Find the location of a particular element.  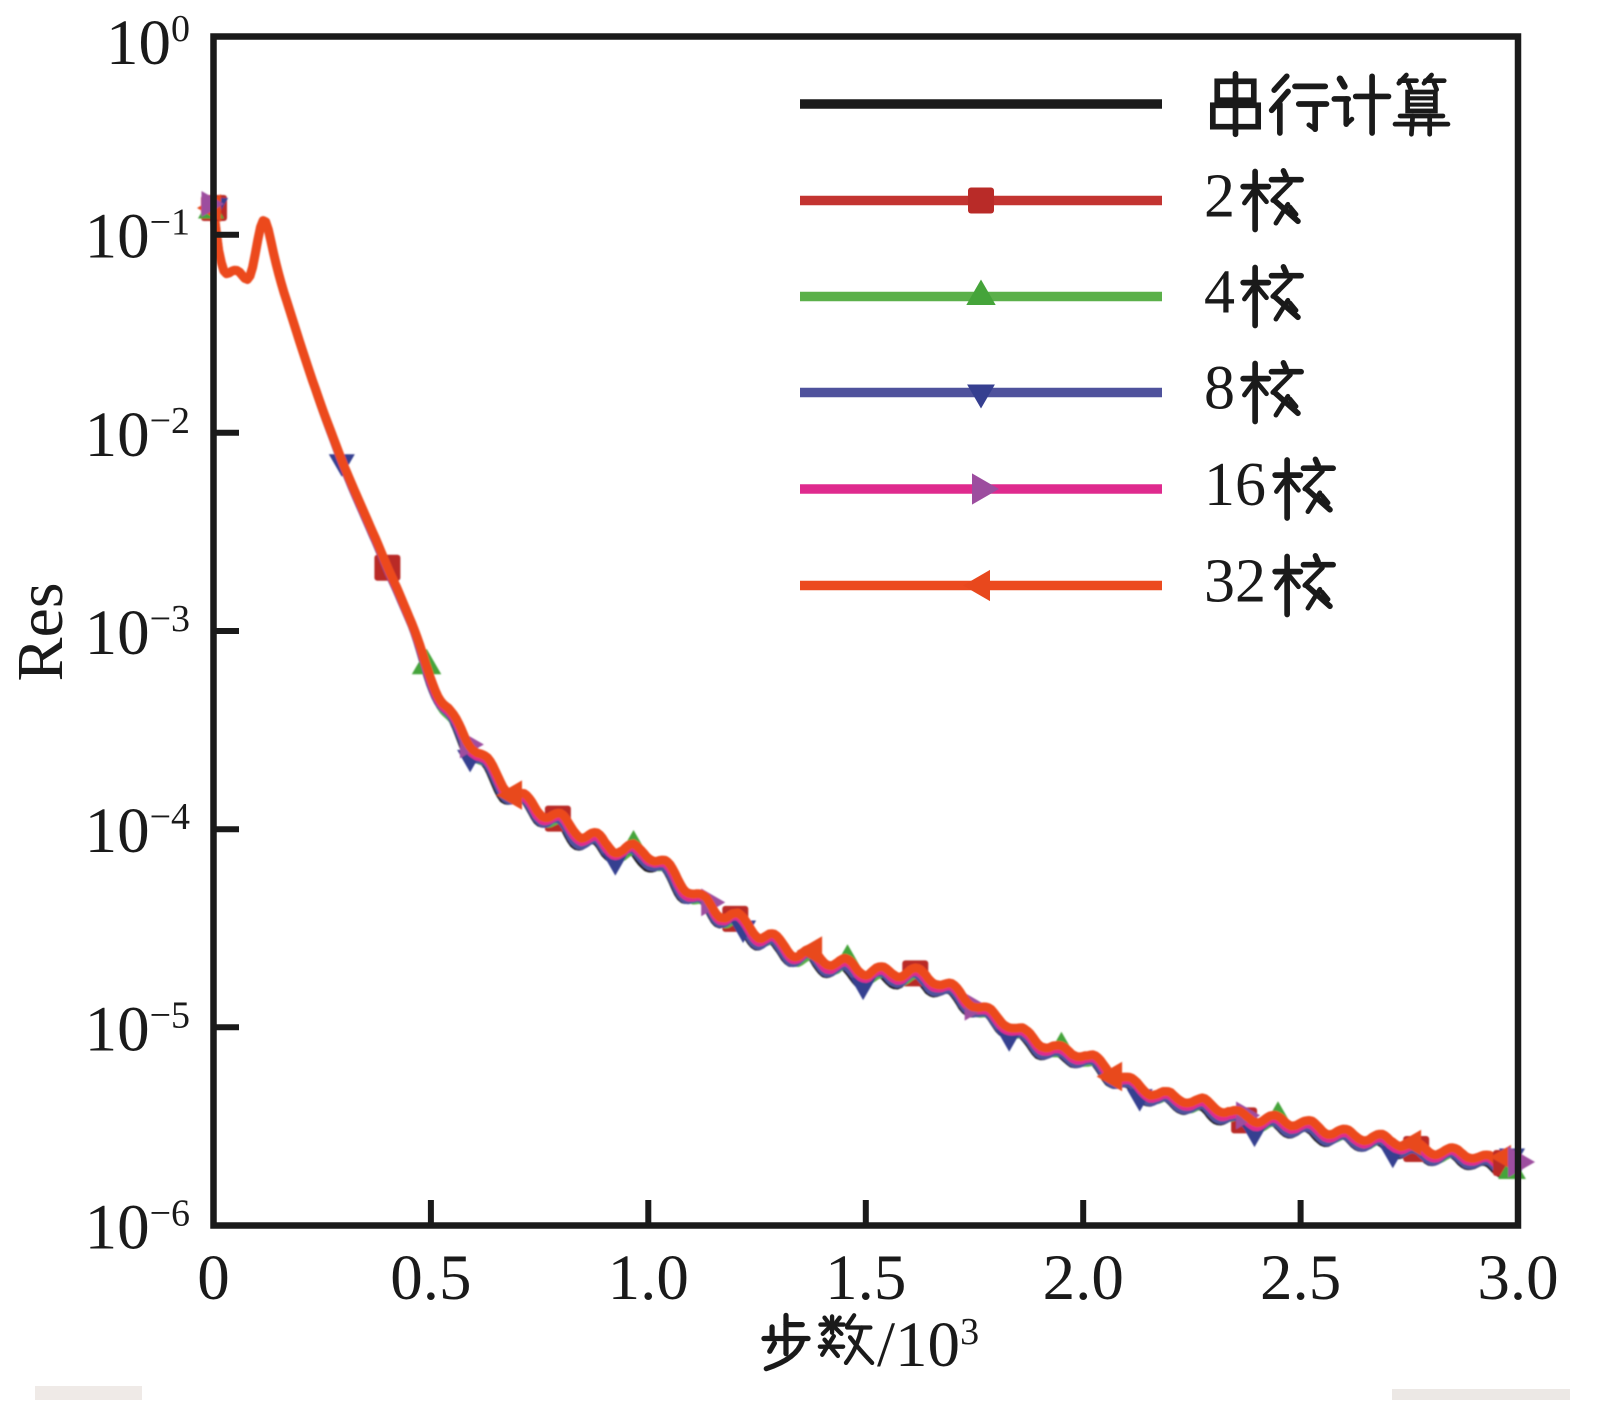

svg-text: 2 is located at coordinates (1219, 197).